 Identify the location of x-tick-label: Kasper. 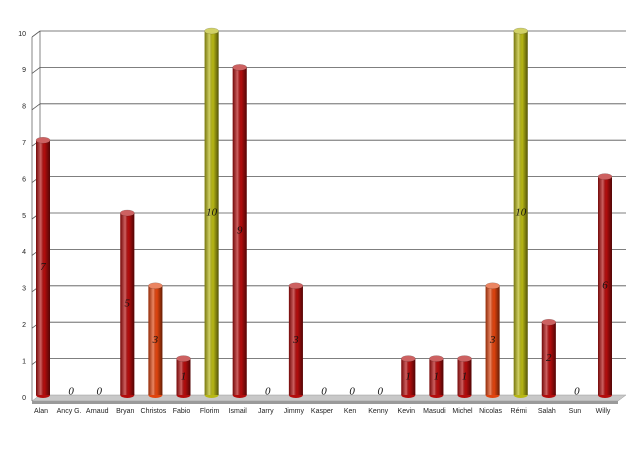
(322, 411).